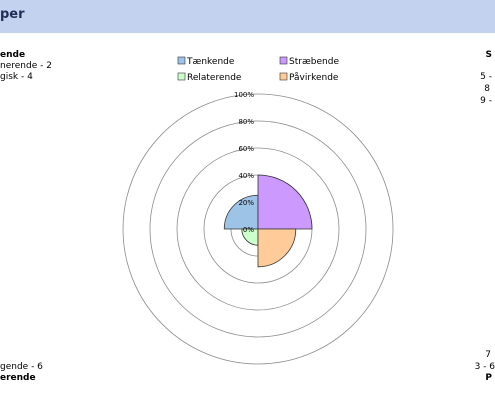 Image resolution: width=495 pixels, height=400 pixels. I want to click on left-top-item-2: gisk - 4, so click(16, 77).